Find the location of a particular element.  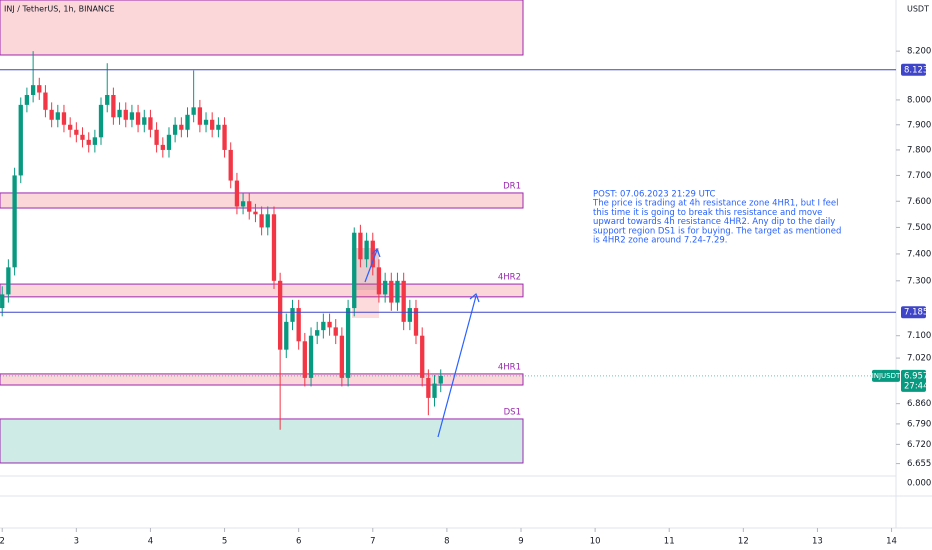

zone-label: 4HR1 is located at coordinates (509, 367).